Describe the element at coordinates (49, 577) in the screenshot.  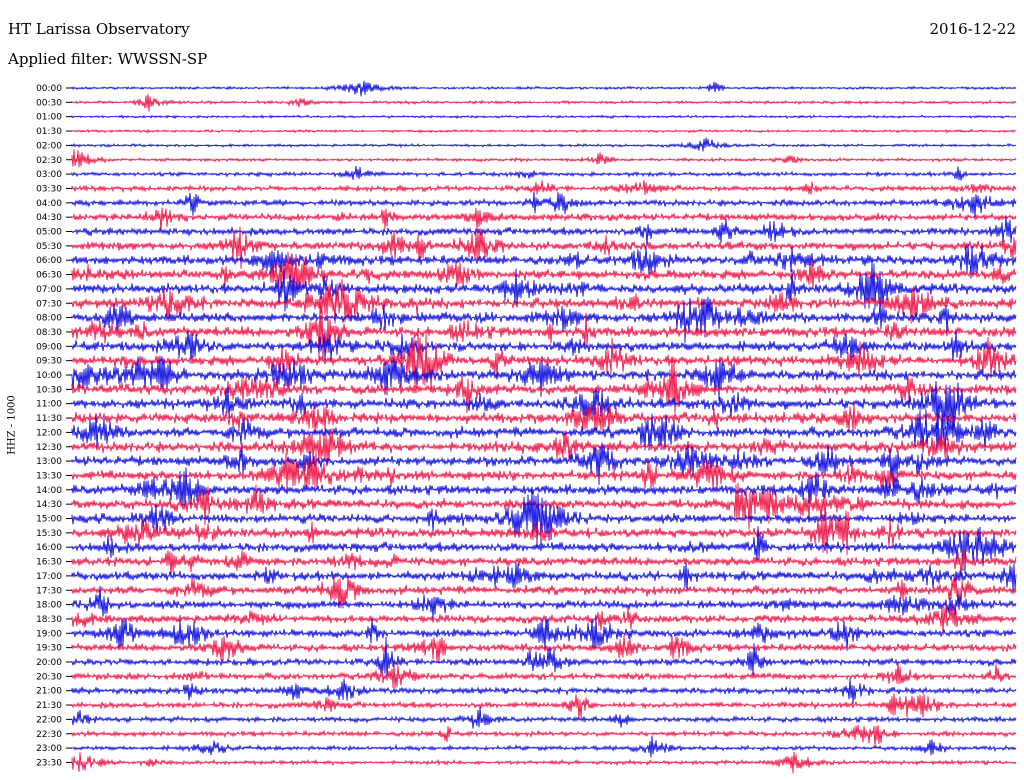
I see `row-time-label: 17:00` at that location.